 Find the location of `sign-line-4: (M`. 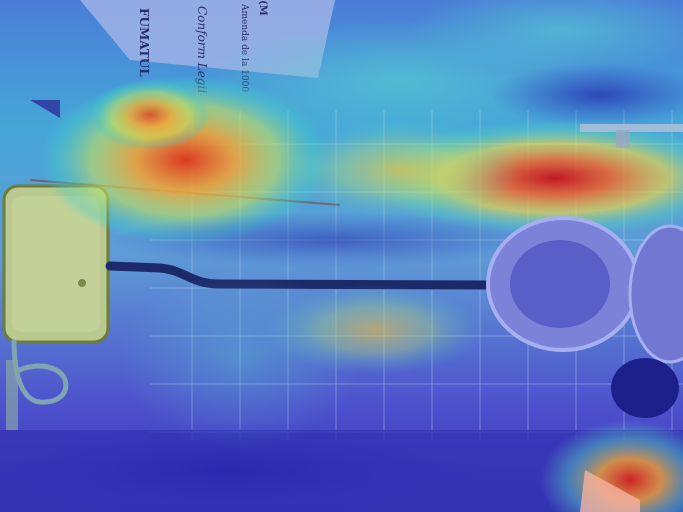

sign-line-4: (M is located at coordinates (262, 8).